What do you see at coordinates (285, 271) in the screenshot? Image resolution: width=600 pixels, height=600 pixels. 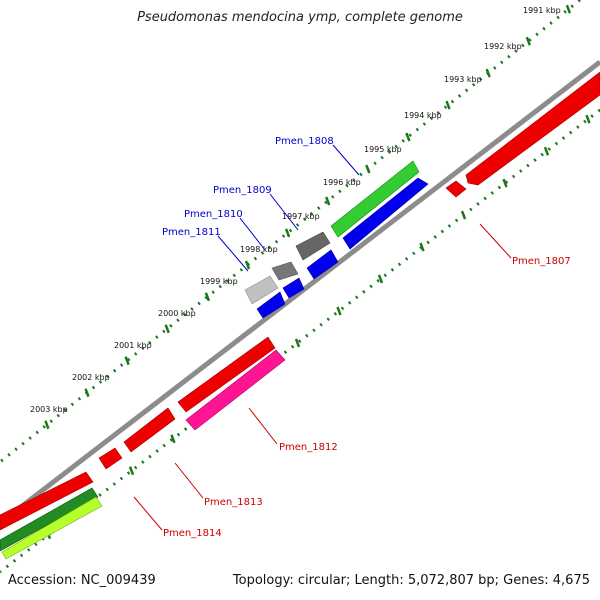 I see `gene-pmen-1810-arrow` at bounding box center [285, 271].